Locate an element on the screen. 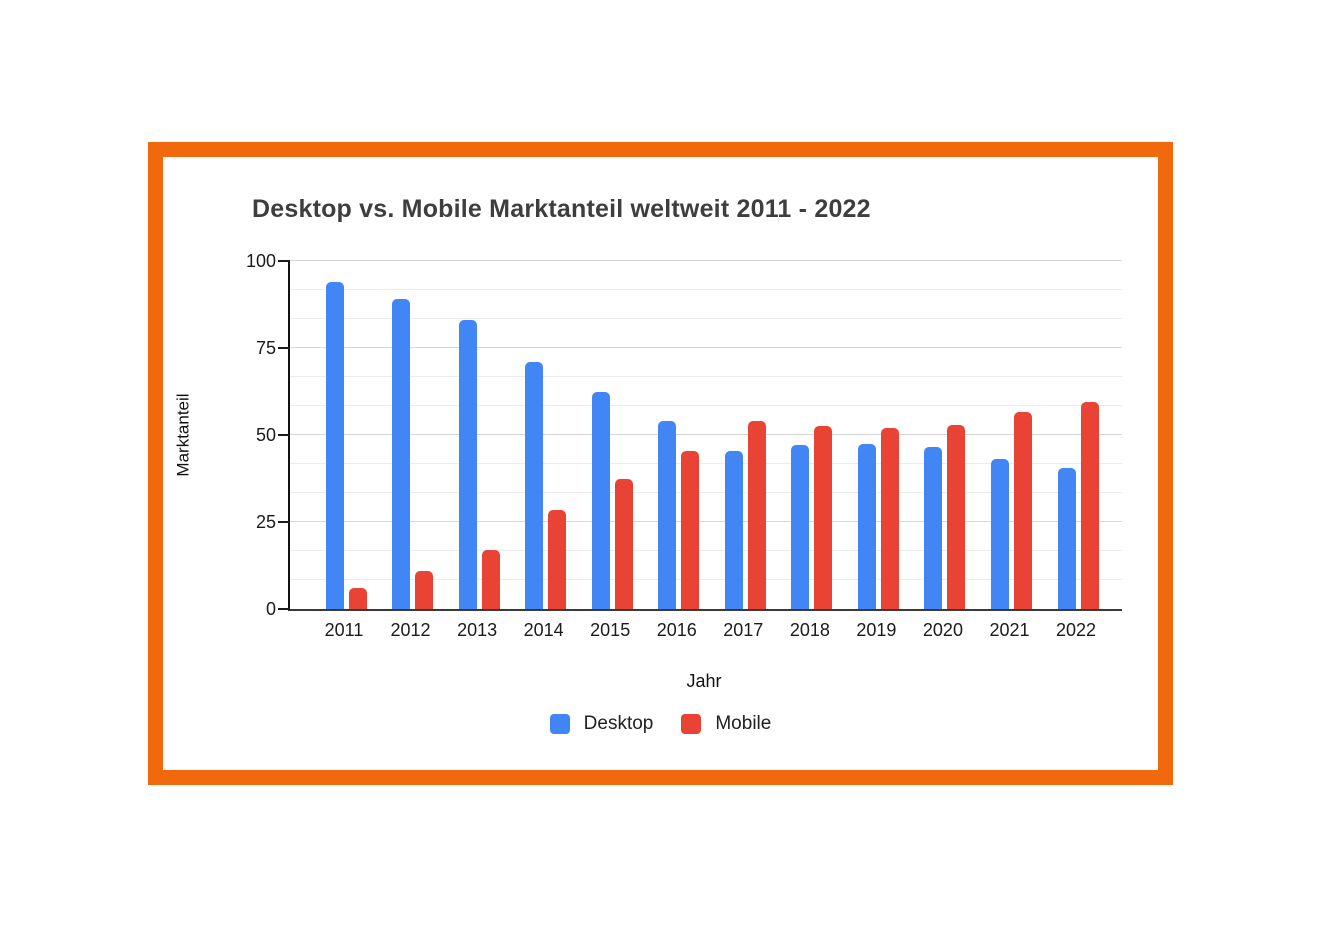 Image resolution: width=1322 pixels, height=926 pixels. x-tick-label-2017: 2017 is located at coordinates (743, 630).